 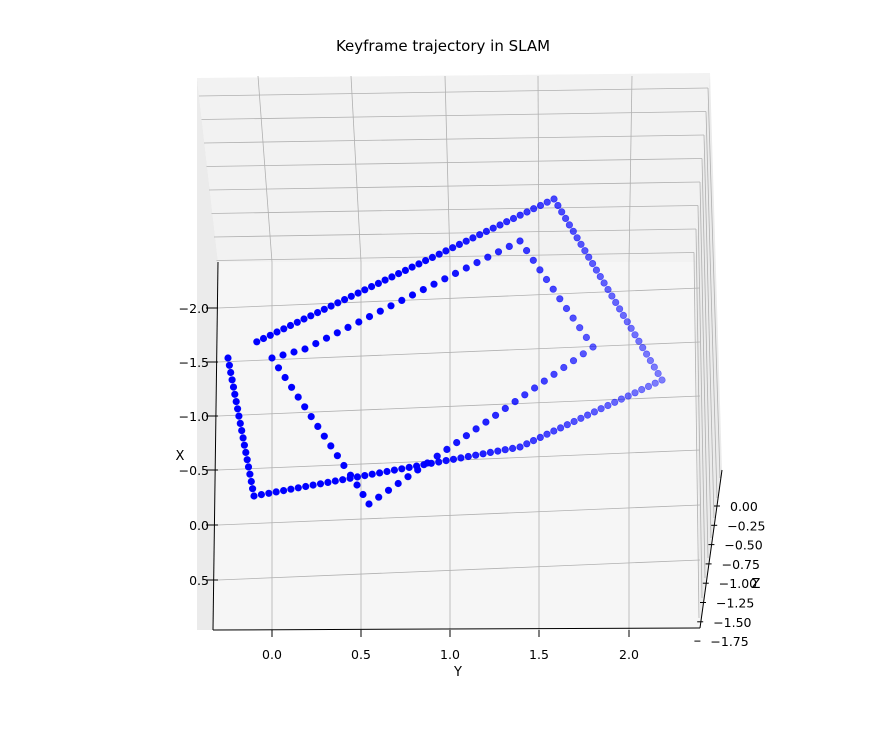 What do you see at coordinates (708, 350) in the screenshot?
I see `right-pane` at bounding box center [708, 350].